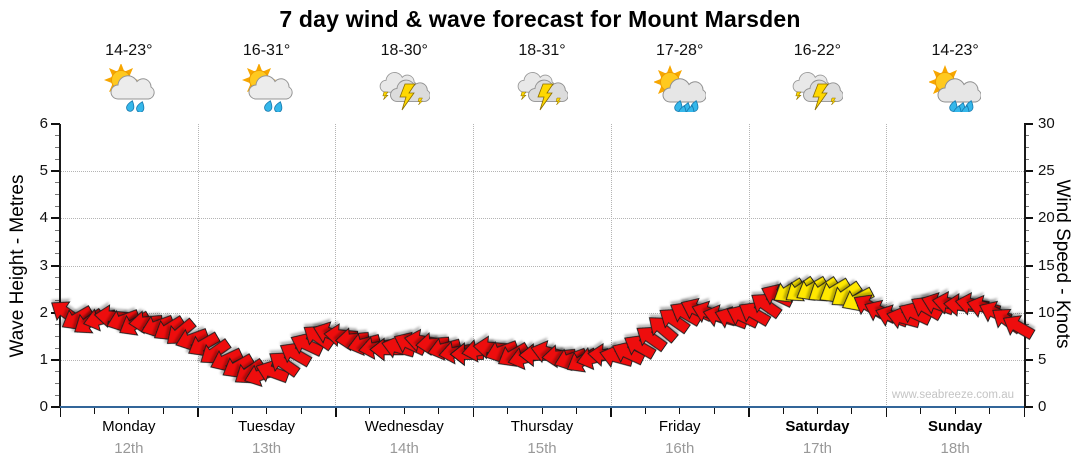 Image resolution: width=1080 pixels, height=475 pixels. I want to click on temperature-label: 17-28°, so click(680, 50).